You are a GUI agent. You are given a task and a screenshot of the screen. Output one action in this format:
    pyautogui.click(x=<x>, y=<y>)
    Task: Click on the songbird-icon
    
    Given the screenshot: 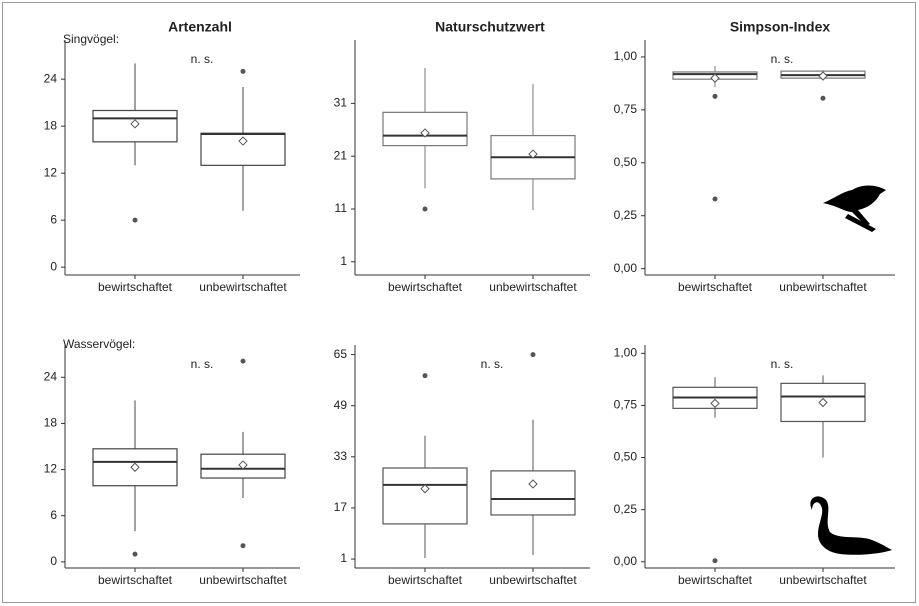 What is the action you would take?
    pyautogui.click(x=854, y=208)
    